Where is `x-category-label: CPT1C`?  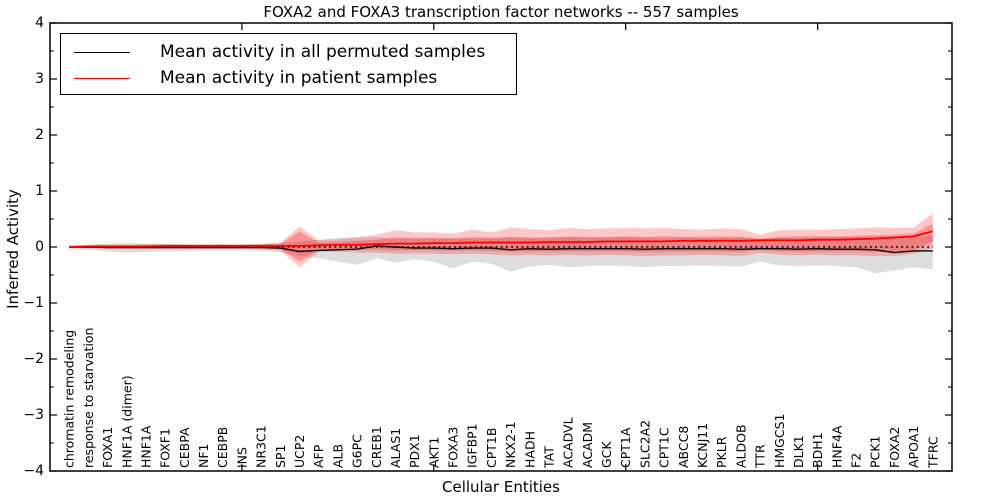
x-category-label: CPT1C is located at coordinates (664, 447).